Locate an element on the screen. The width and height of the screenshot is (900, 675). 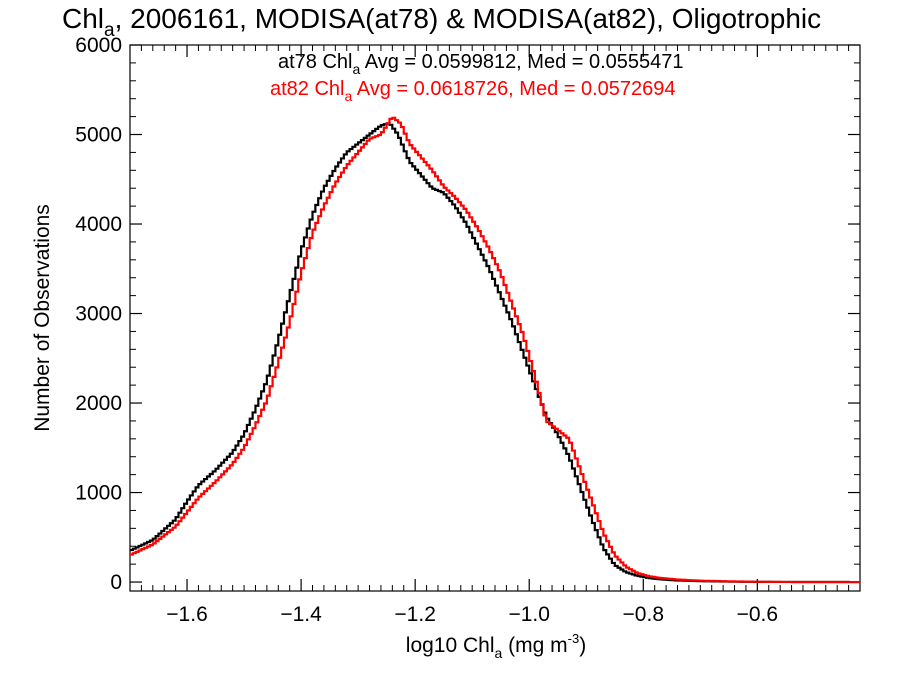
y-tick-label: 3000 is located at coordinates (98, 314).